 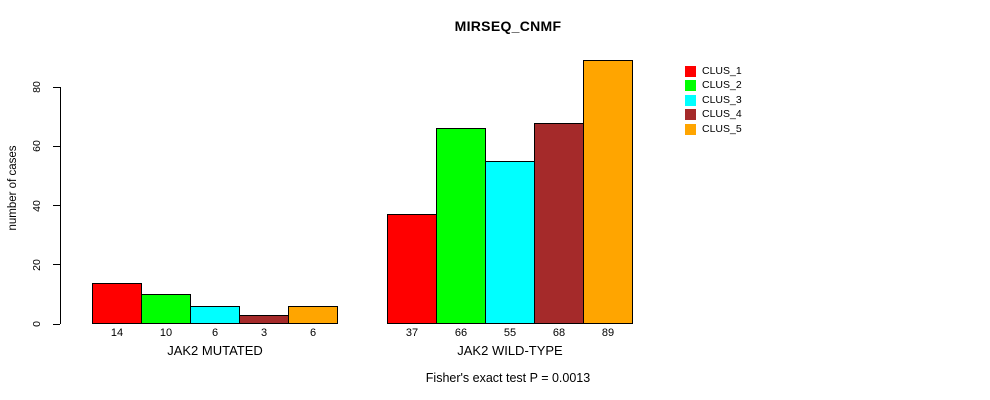 I want to click on bar-value-label: 55, so click(x=510, y=333).